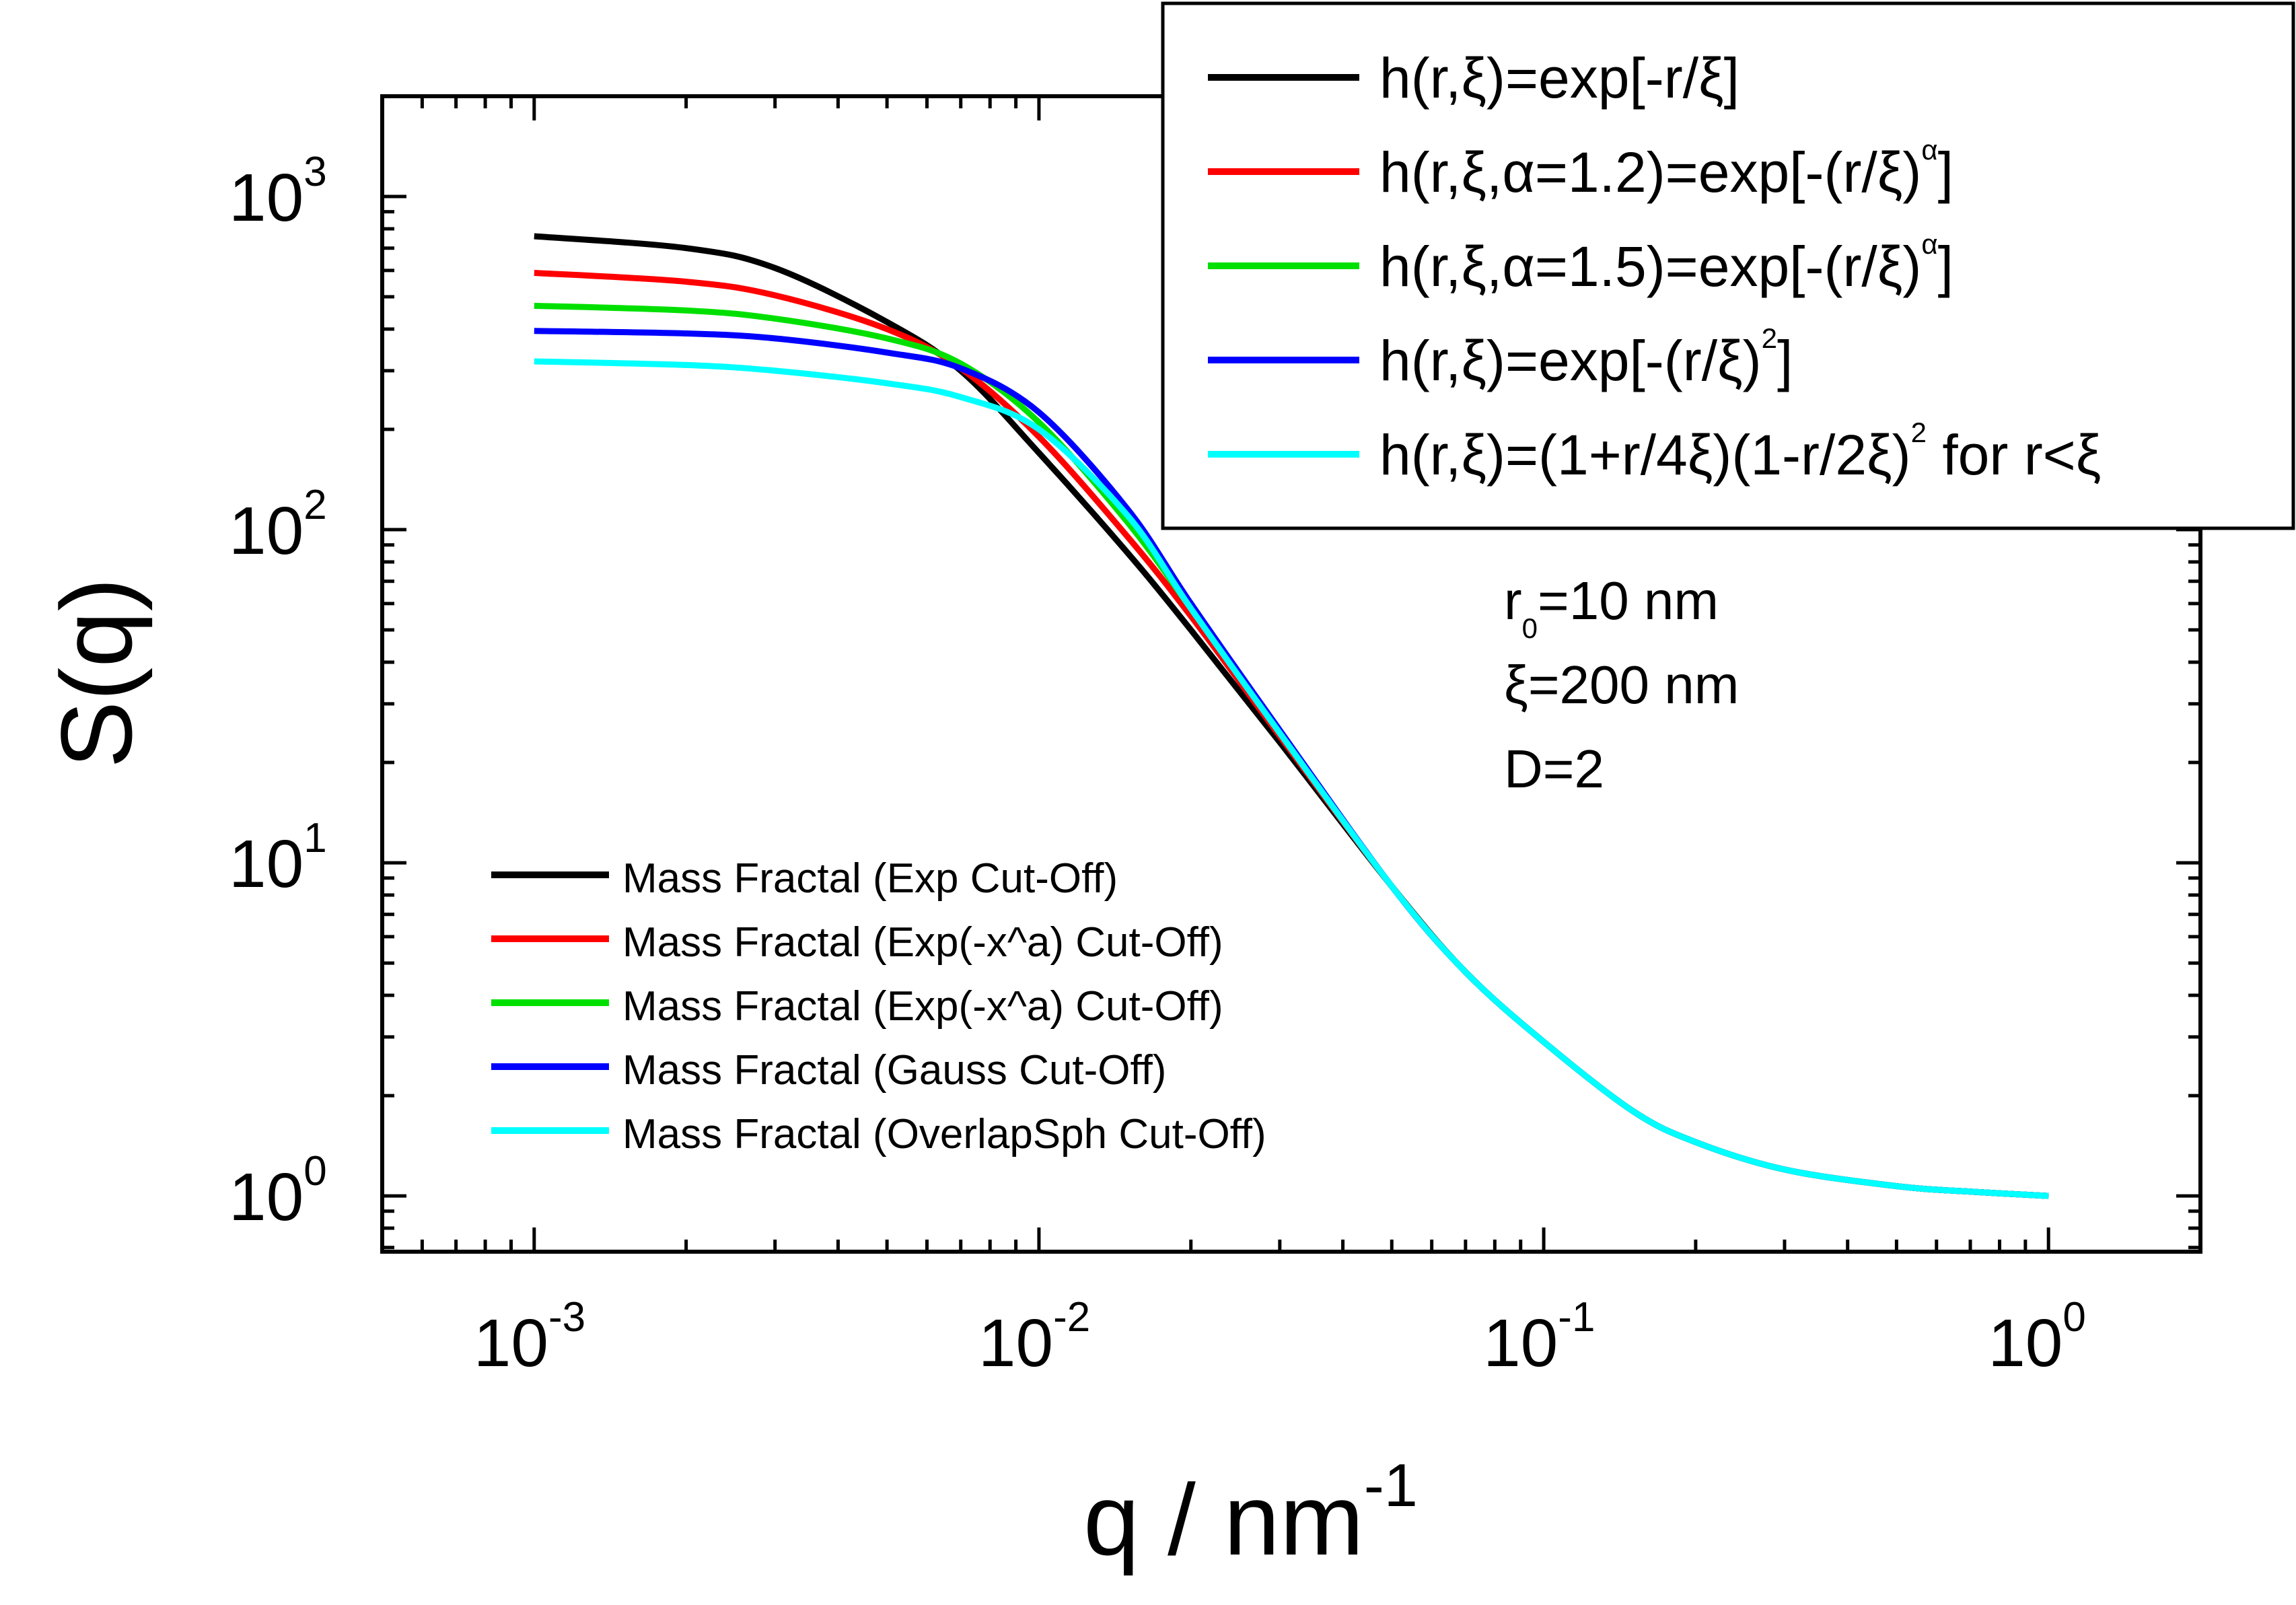 This screenshot has width=2296, height=1605. Describe the element at coordinates (870, 878) in the screenshot. I see `legend-label: Mass Fractal (Exp Cut-Off)` at that location.